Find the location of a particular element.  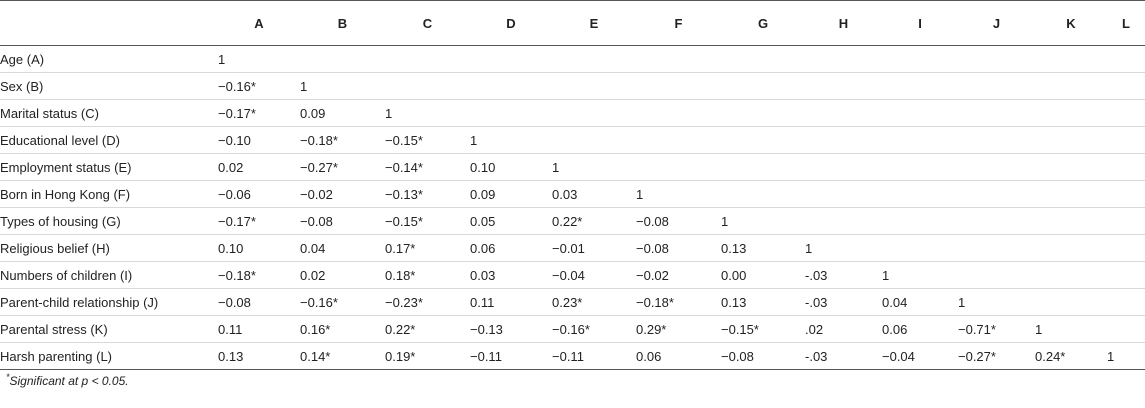

table-cell: −0.17* is located at coordinates (259, 221).